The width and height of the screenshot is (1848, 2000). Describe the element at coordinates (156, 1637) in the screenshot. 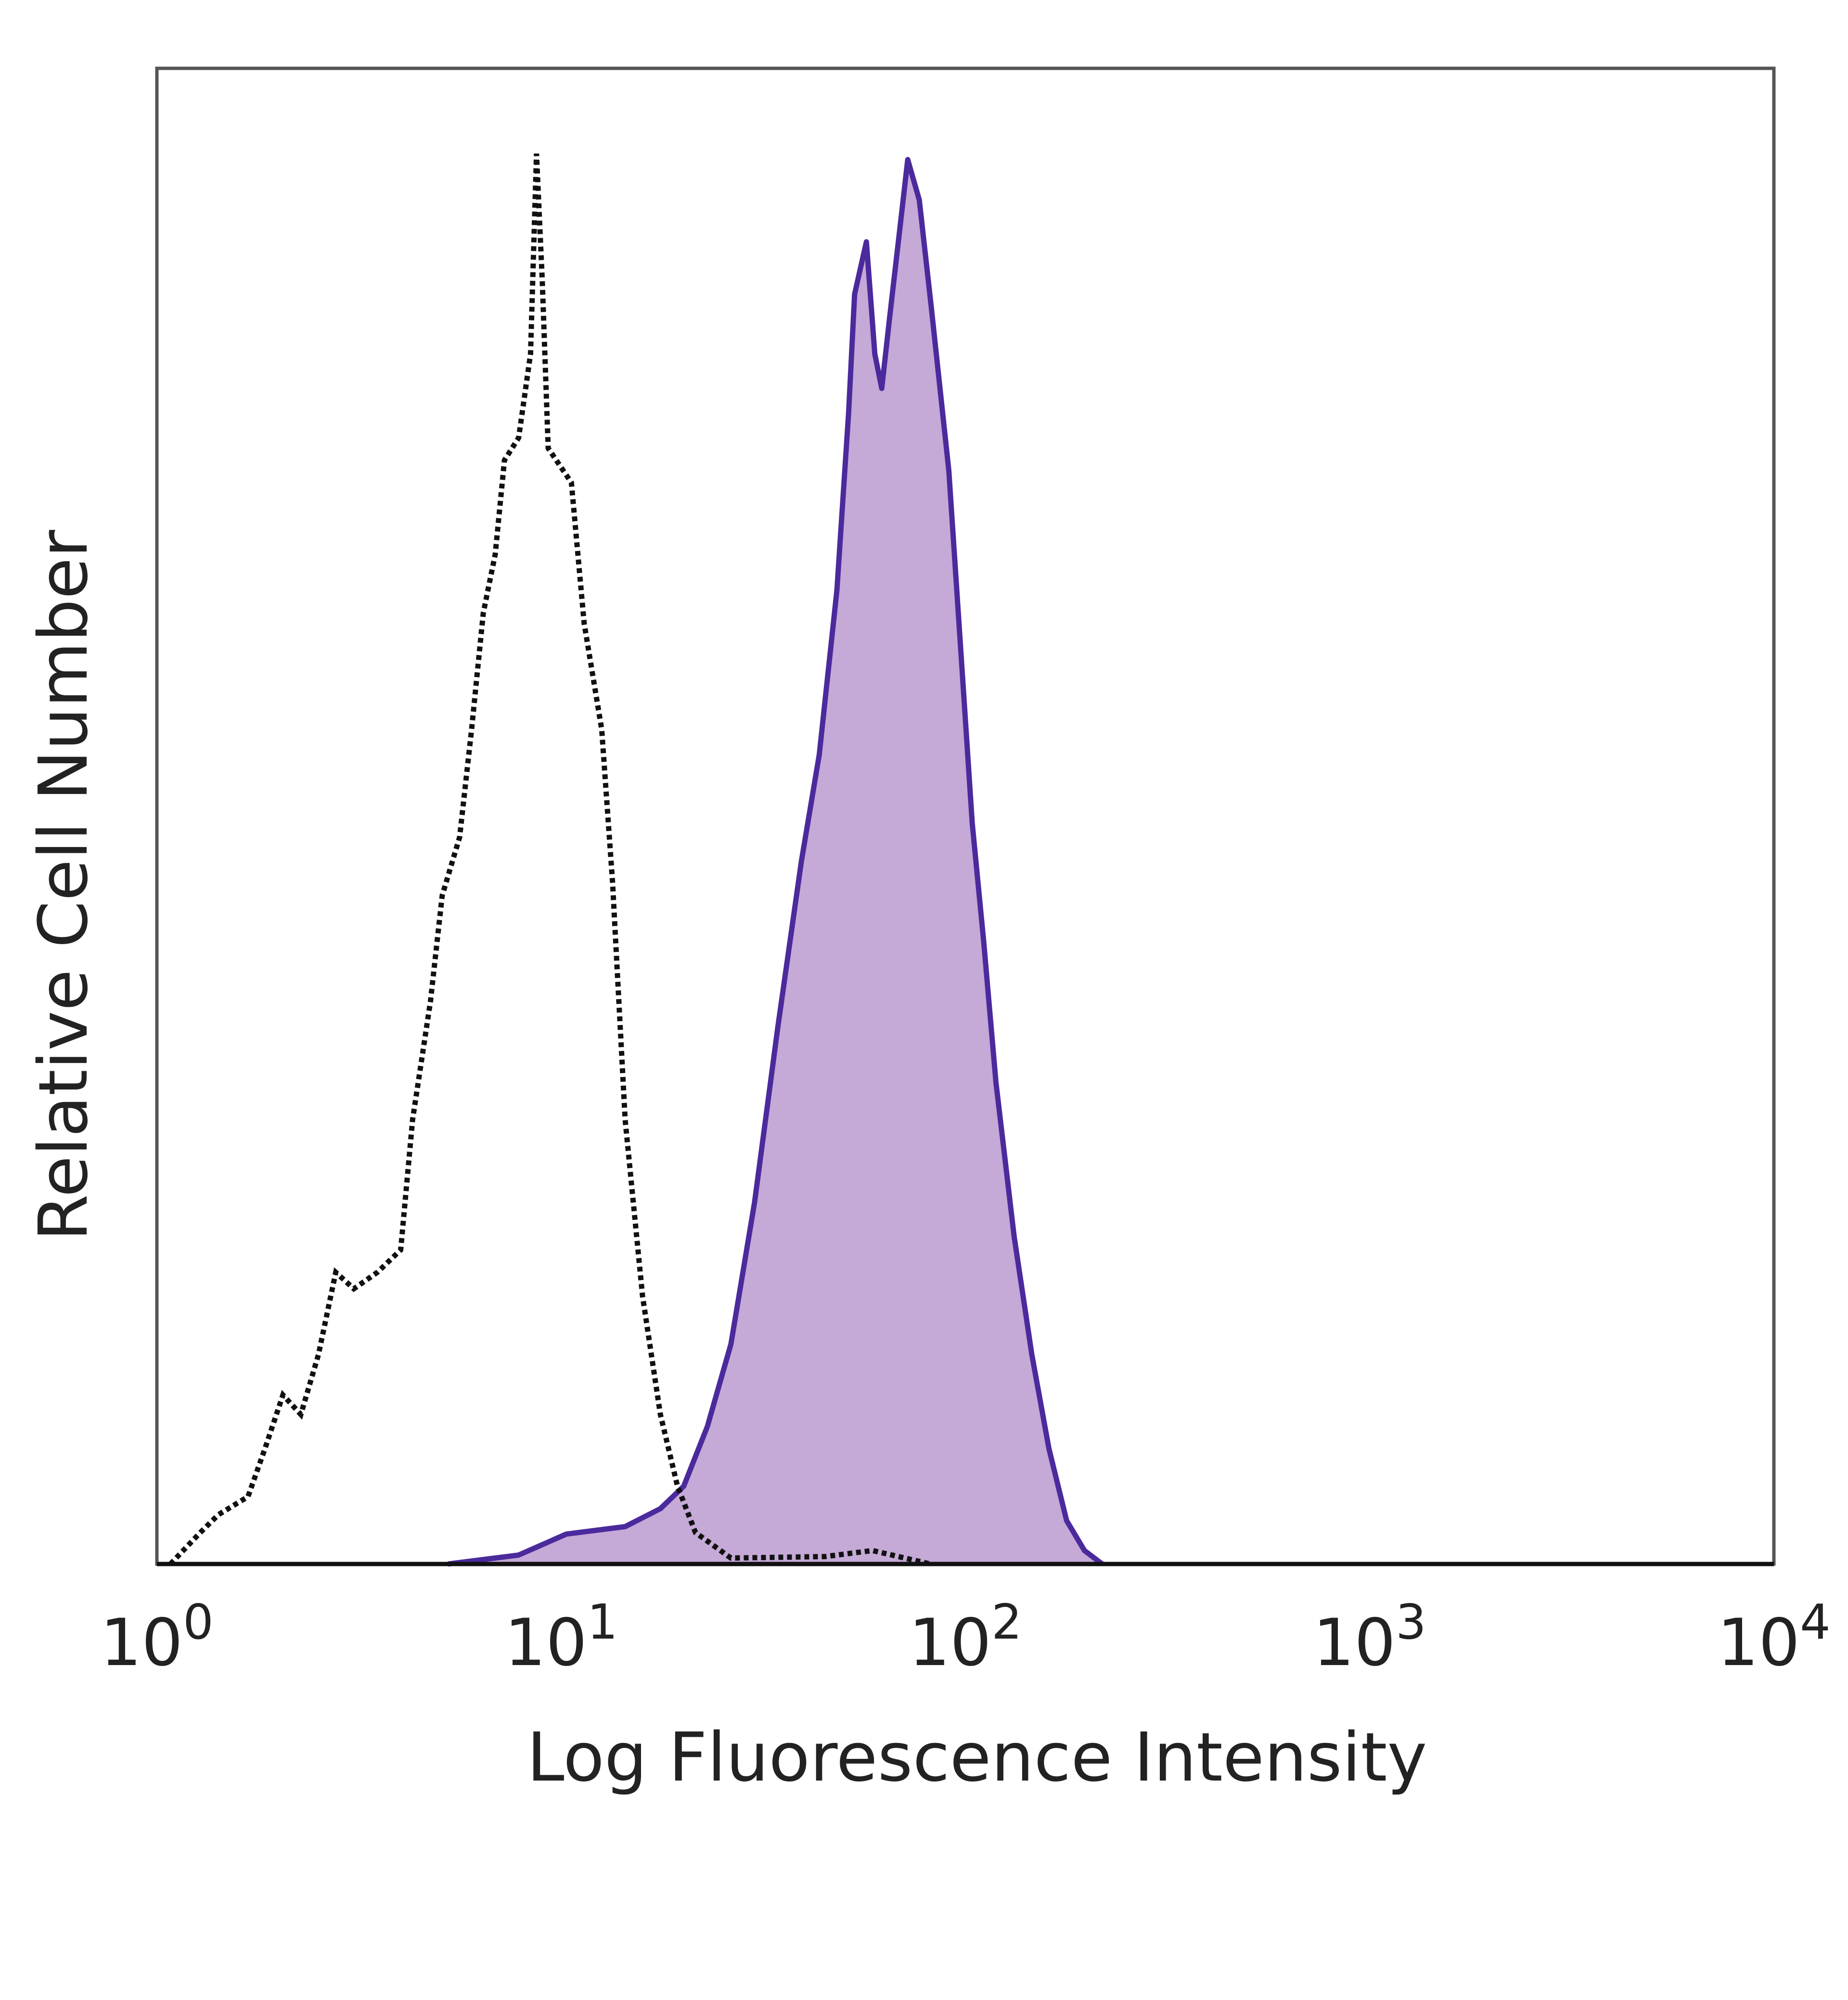

I see `x-tick-label: 10⁰` at that location.